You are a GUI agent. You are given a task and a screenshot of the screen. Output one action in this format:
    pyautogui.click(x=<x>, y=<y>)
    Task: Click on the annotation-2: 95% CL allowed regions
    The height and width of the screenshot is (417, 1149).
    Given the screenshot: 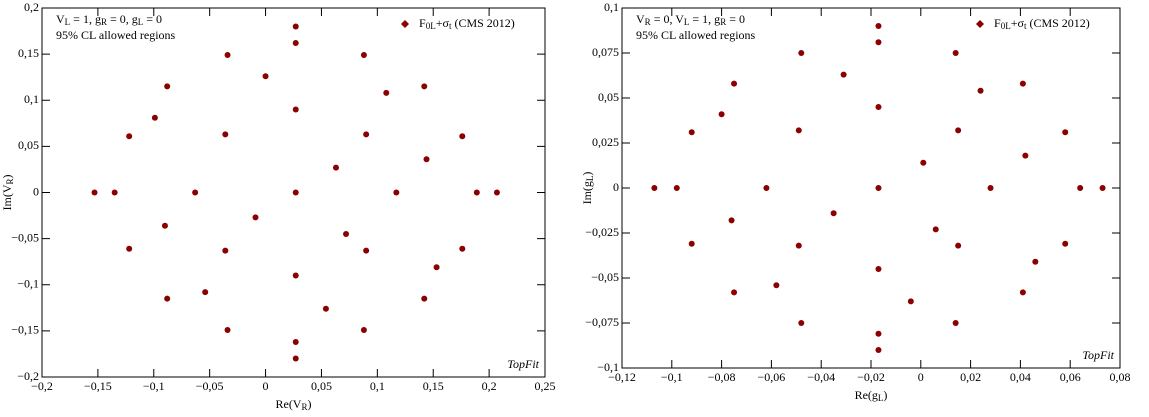 What is the action you would take?
    pyautogui.click(x=116, y=35)
    